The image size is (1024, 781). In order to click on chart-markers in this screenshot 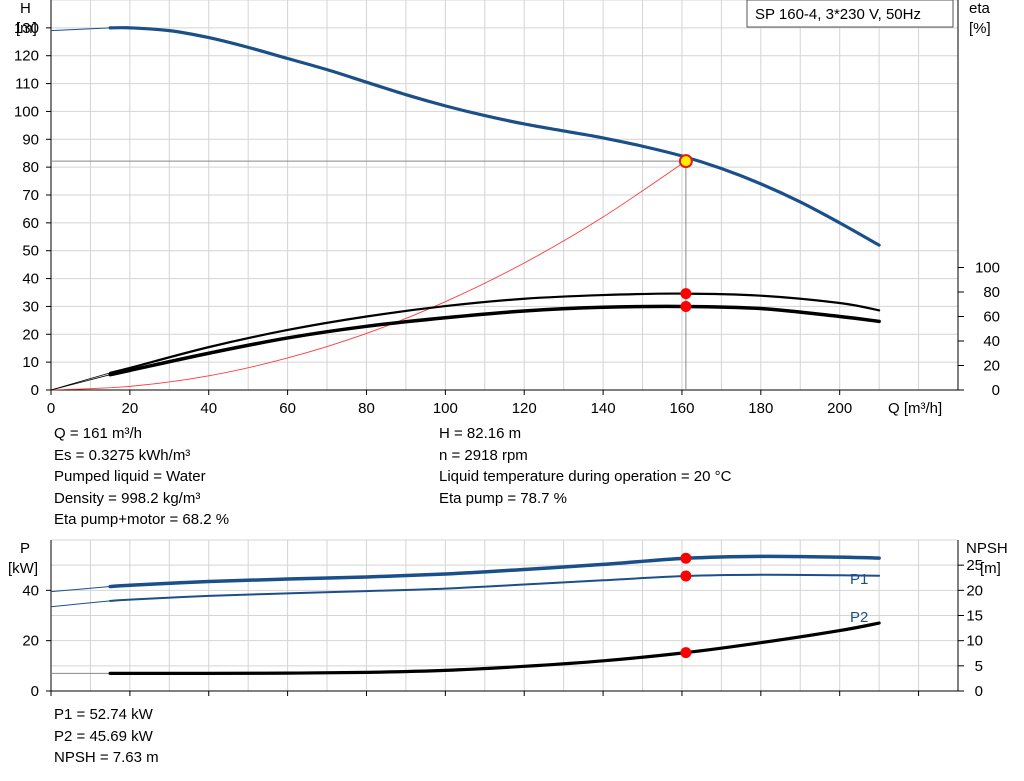, I will do `click(685, 406)`.